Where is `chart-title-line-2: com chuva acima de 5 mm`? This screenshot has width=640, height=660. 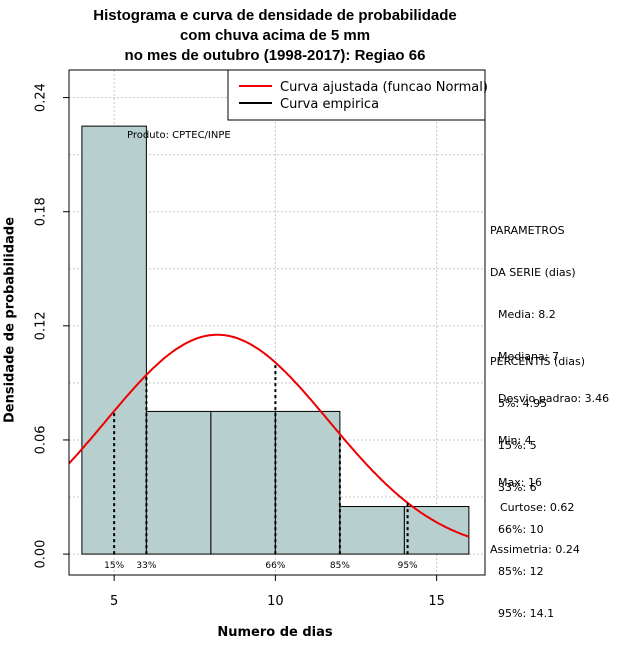
chart-title-line-2: com chuva acima de 5 mm is located at coordinates (275, 35).